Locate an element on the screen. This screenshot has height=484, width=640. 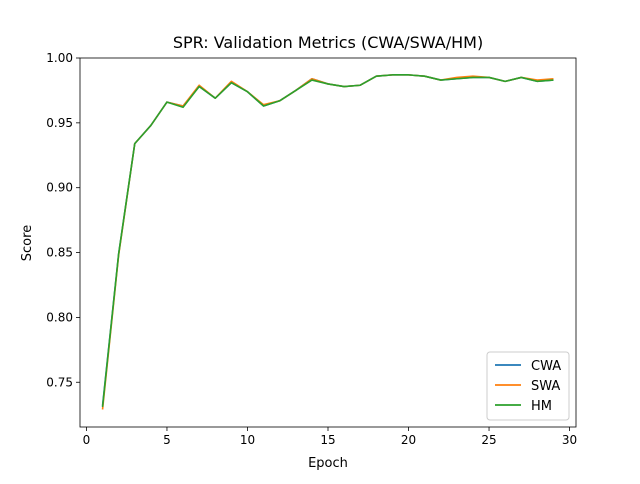
x-tick-label: 25 is located at coordinates (488, 440).